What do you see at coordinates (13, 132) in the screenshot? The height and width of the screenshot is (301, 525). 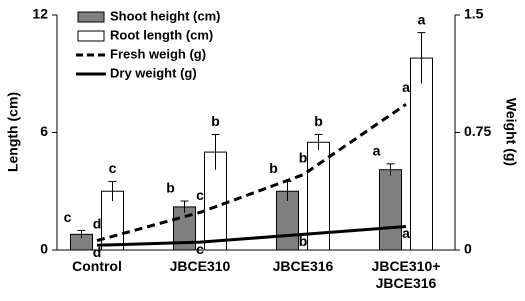 I see `y-axis-label: Length (cm)` at bounding box center [13, 132].